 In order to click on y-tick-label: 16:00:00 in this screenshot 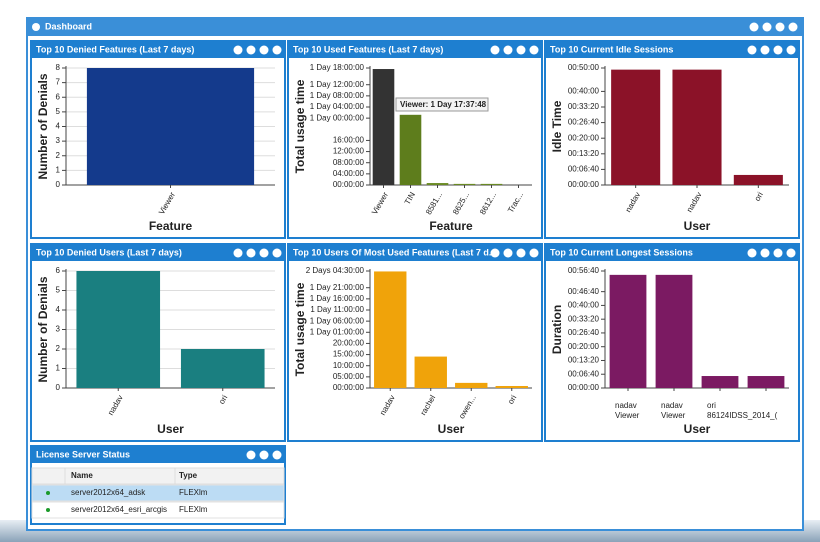, I will do `click(349, 140)`.